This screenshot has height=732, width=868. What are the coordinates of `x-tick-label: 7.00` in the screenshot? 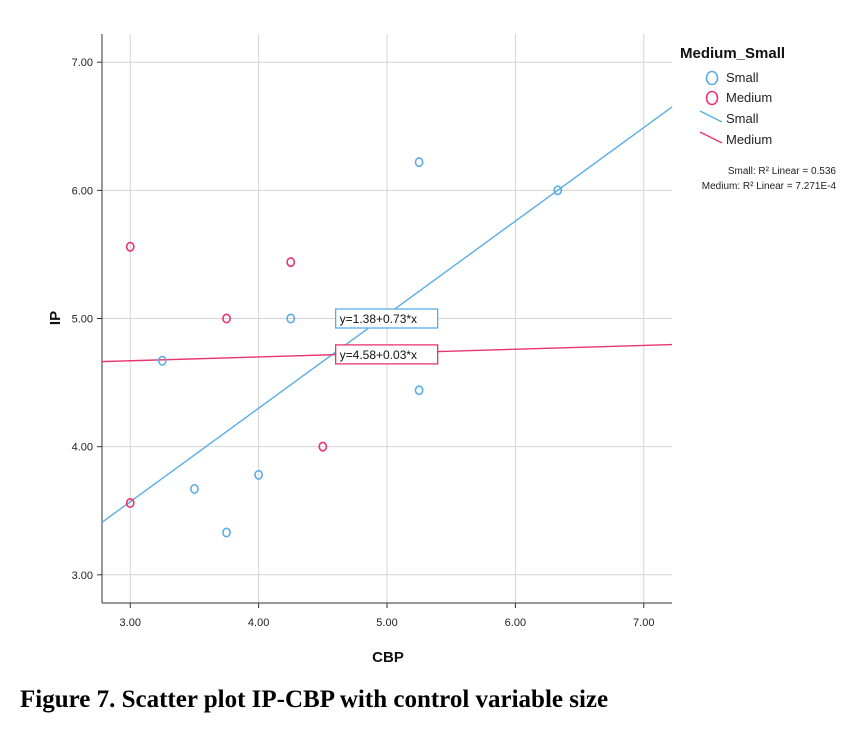 It's located at (643, 623).